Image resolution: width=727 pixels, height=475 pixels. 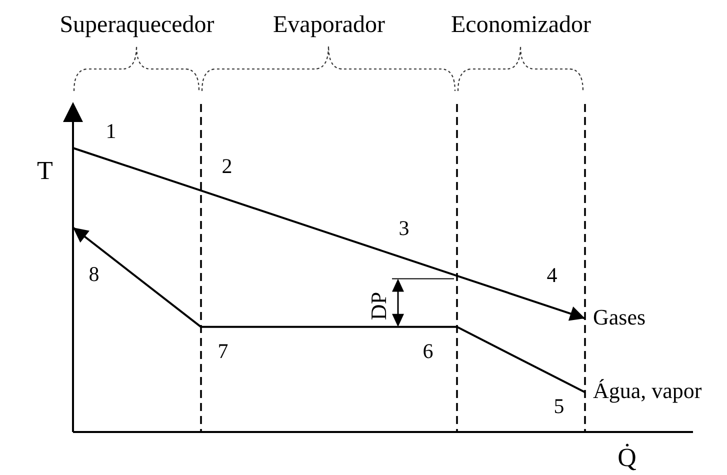 What do you see at coordinates (111, 131) in the screenshot?
I see `text: 1` at bounding box center [111, 131].